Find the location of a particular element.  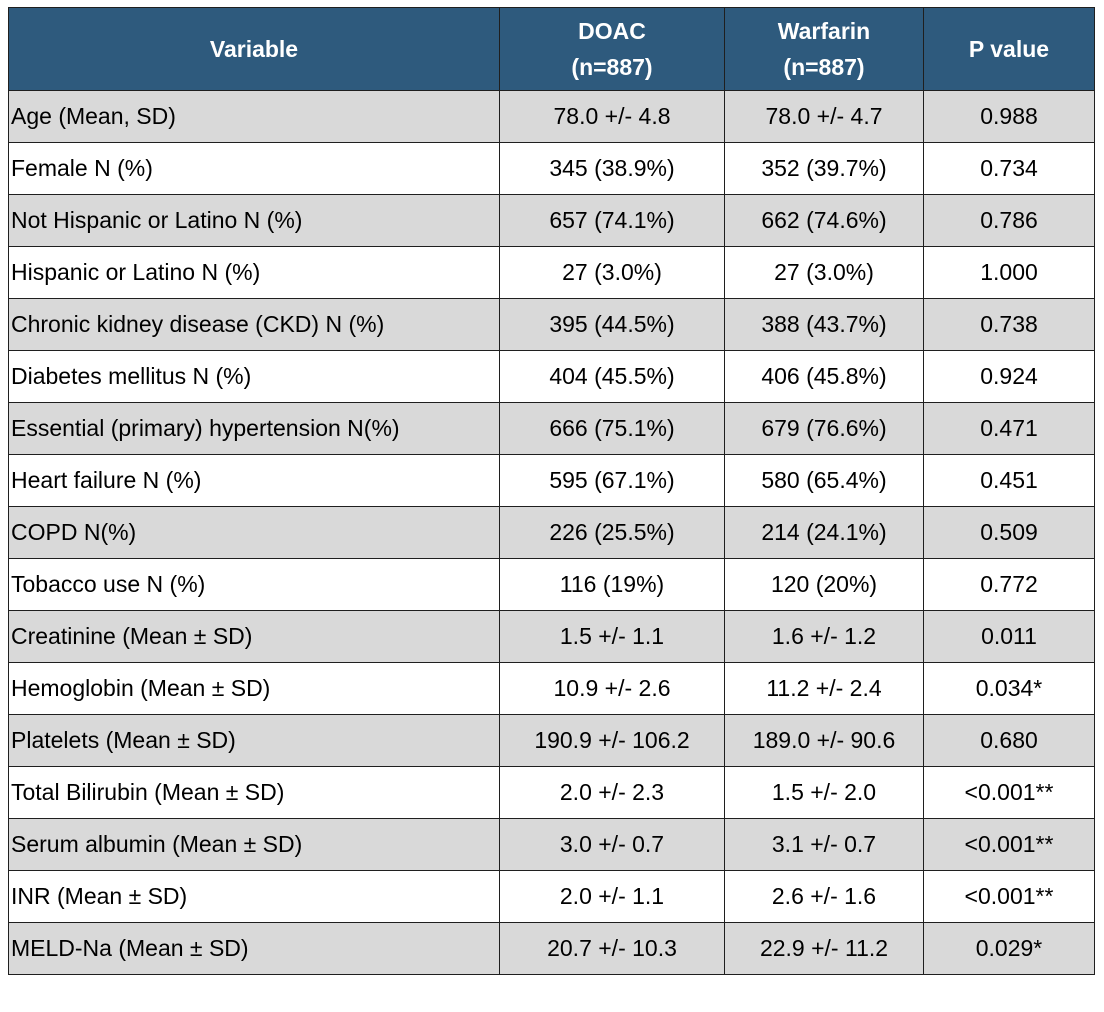

cell-p-value: 1.000 is located at coordinates (1009, 272).